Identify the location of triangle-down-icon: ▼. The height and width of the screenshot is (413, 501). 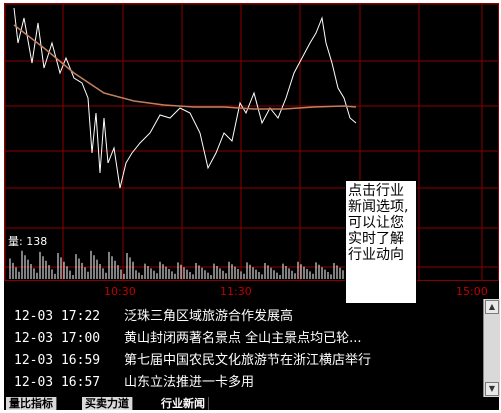
(492, 388).